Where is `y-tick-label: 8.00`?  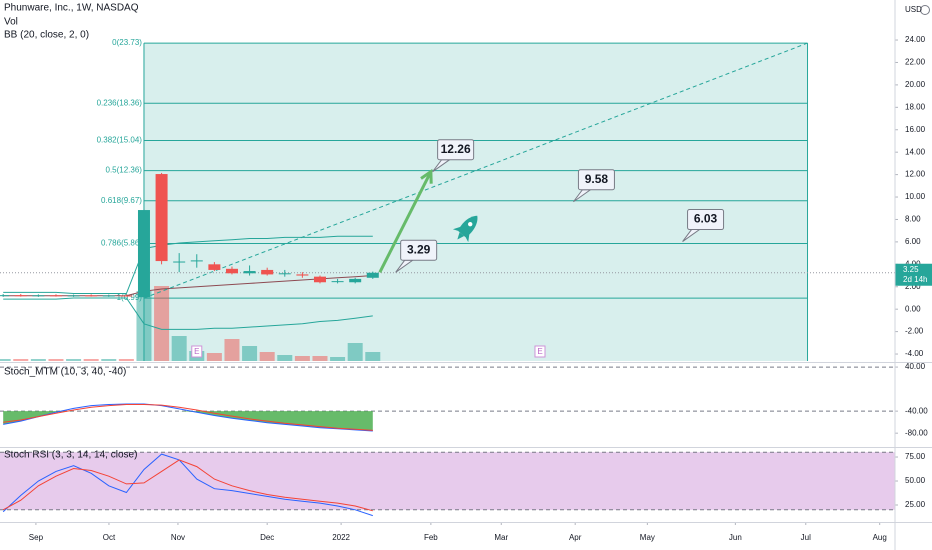 y-tick-label: 8.00 is located at coordinates (913, 219).